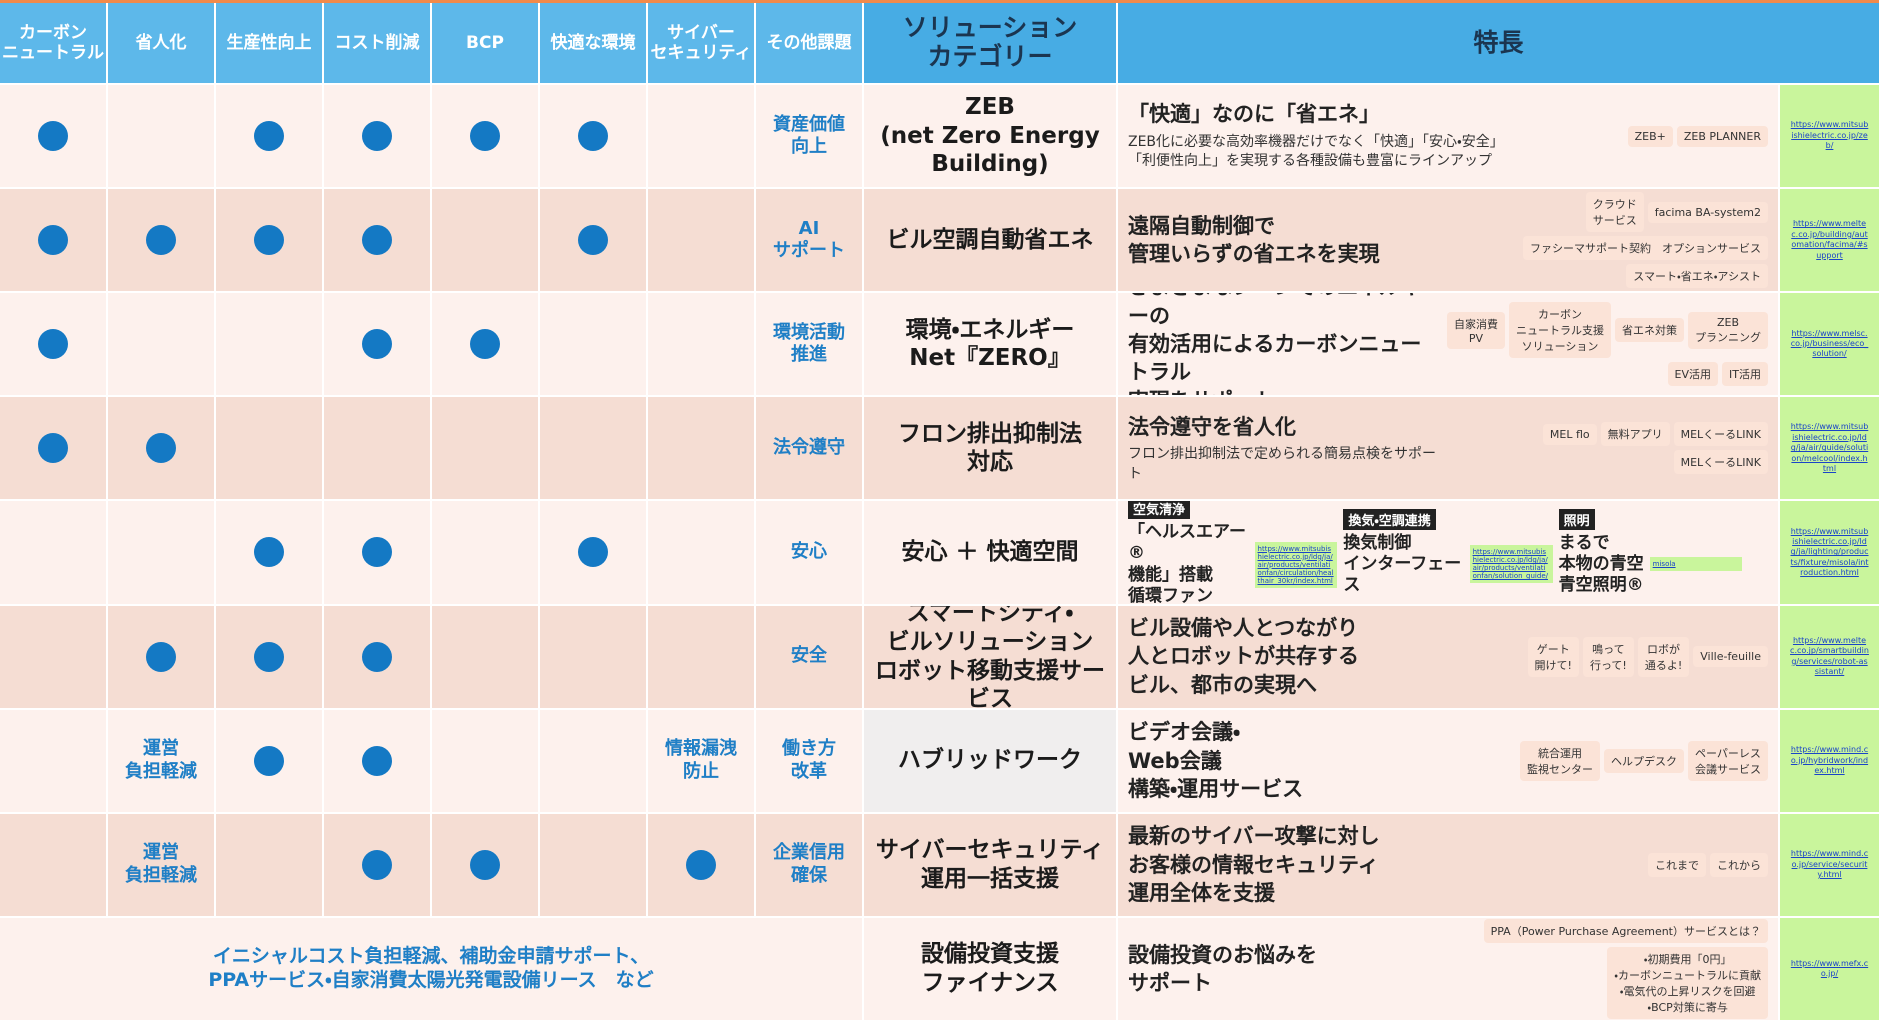 Image resolution: width=1879 pixels, height=1020 pixels. I want to click on feature-item: 鳴って 行って!, so click(1608, 656).